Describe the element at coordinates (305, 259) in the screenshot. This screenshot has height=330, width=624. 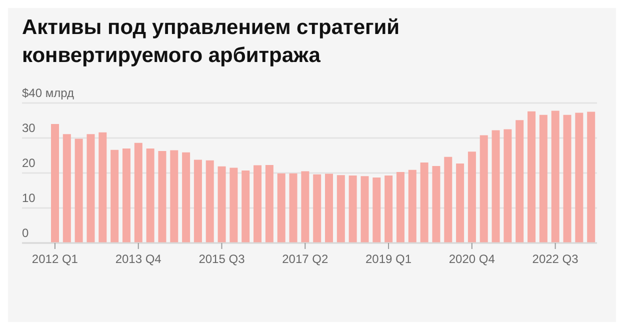
I see `x-tick-label: 2017 Q2` at that location.